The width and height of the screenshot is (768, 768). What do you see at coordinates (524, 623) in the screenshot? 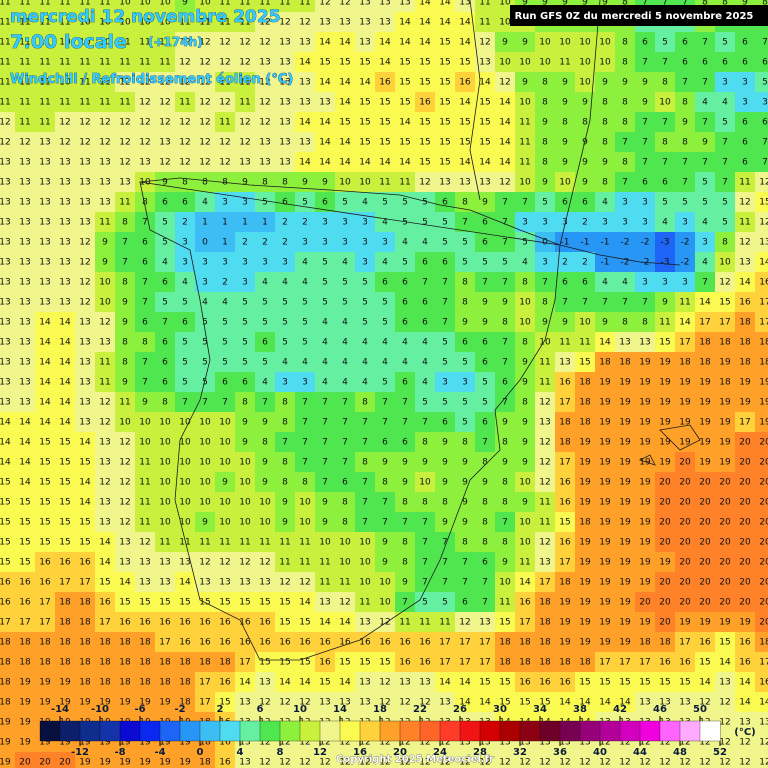
I see `value-label: 17` at bounding box center [524, 623].